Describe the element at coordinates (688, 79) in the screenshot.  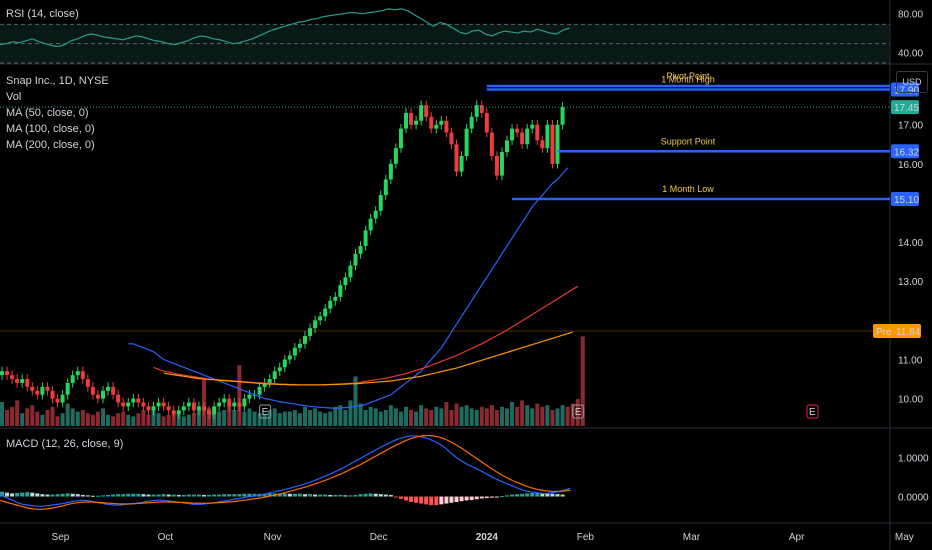
I see `level-label: 1 Month High` at that location.